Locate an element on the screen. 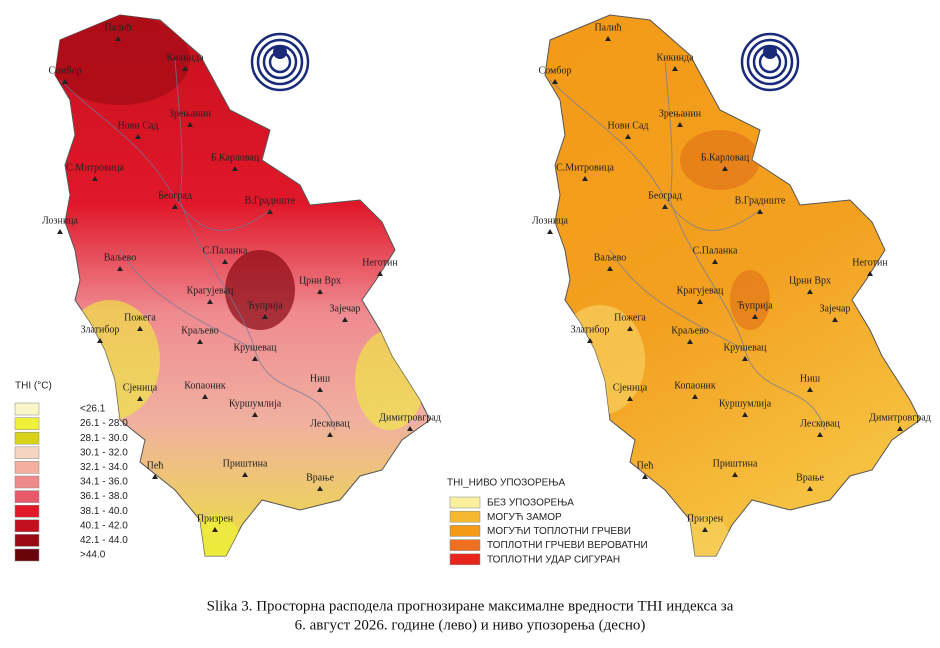 The image size is (940, 648). city-label: Неготин is located at coordinates (870, 262).